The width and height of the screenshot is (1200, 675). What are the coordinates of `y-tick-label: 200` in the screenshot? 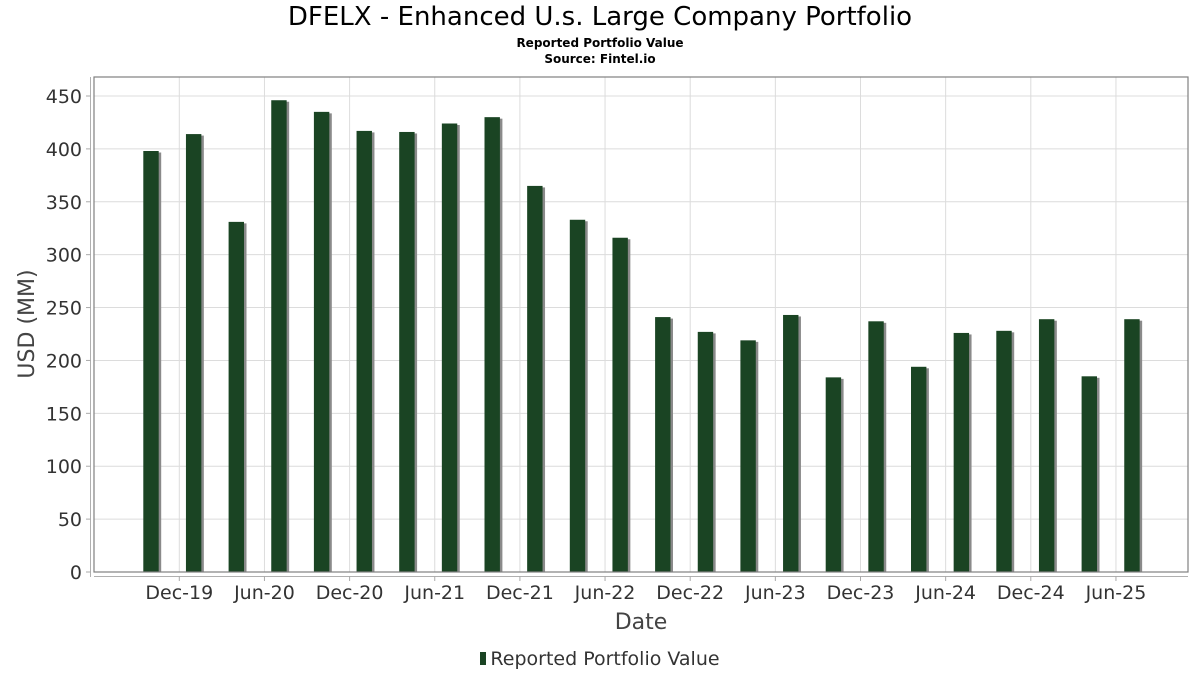 It's located at (64, 361).